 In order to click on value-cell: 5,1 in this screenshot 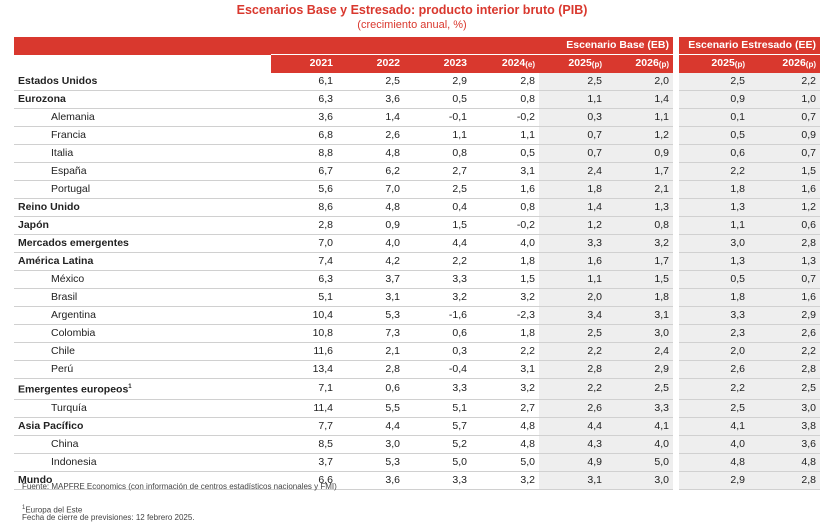, I will do `click(304, 297)`.